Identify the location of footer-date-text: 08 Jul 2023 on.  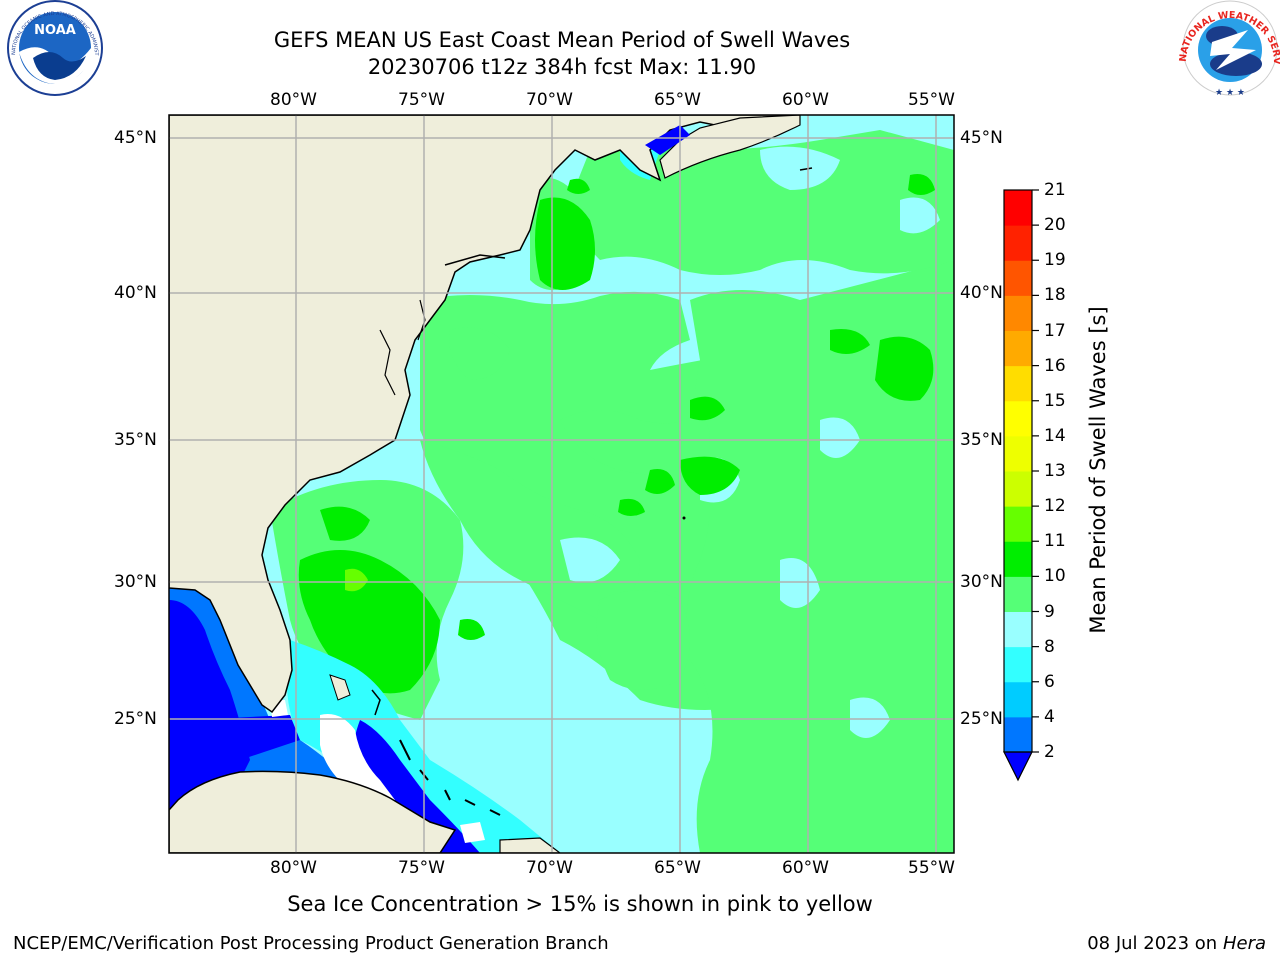
(1155, 943).